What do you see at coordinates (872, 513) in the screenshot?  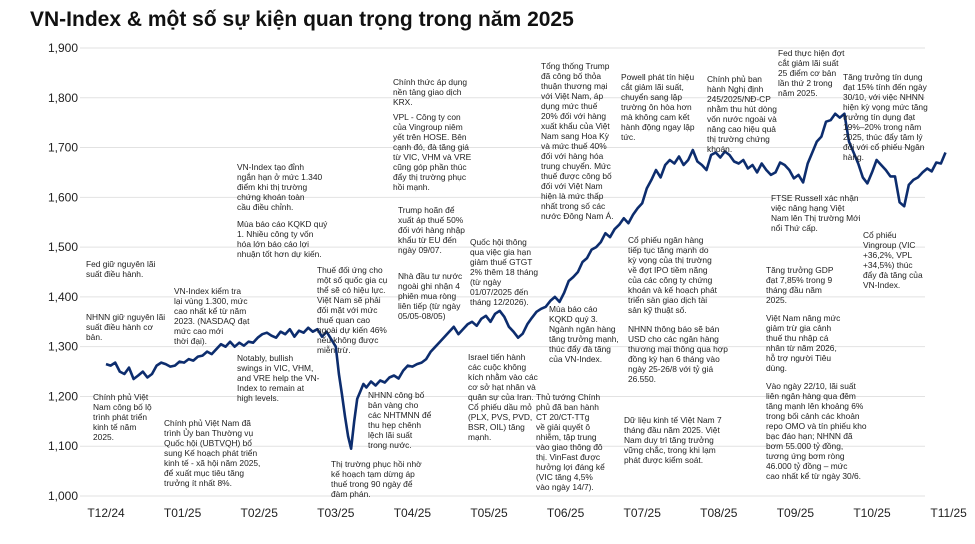 I see `x-tick-label: T10/25` at bounding box center [872, 513].